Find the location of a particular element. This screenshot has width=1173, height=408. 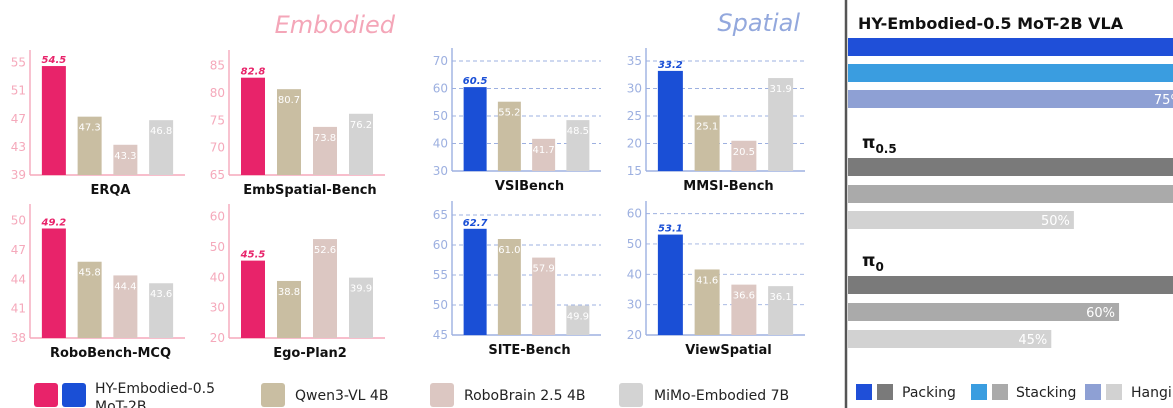

bar-value-label: 20.5 is located at coordinates (744, 152).